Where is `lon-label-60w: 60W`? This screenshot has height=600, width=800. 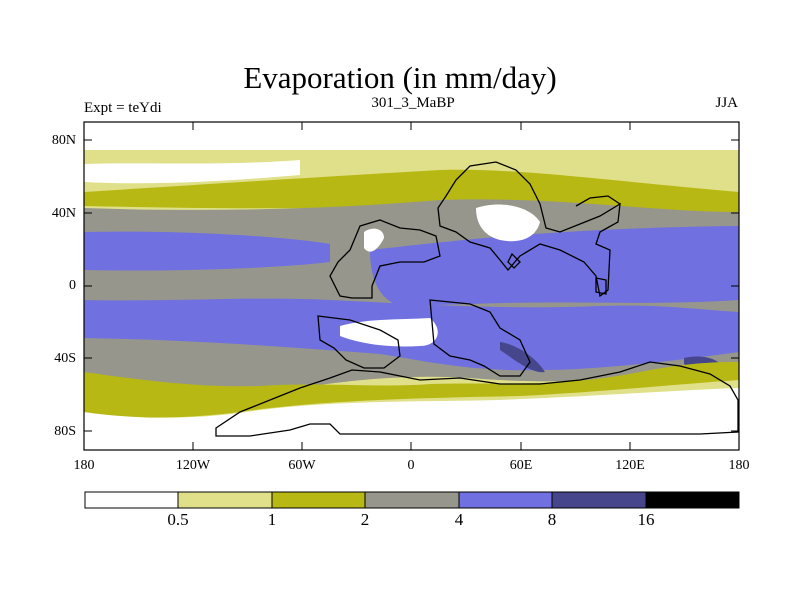
lon-label-60w: 60W is located at coordinates (302, 465).